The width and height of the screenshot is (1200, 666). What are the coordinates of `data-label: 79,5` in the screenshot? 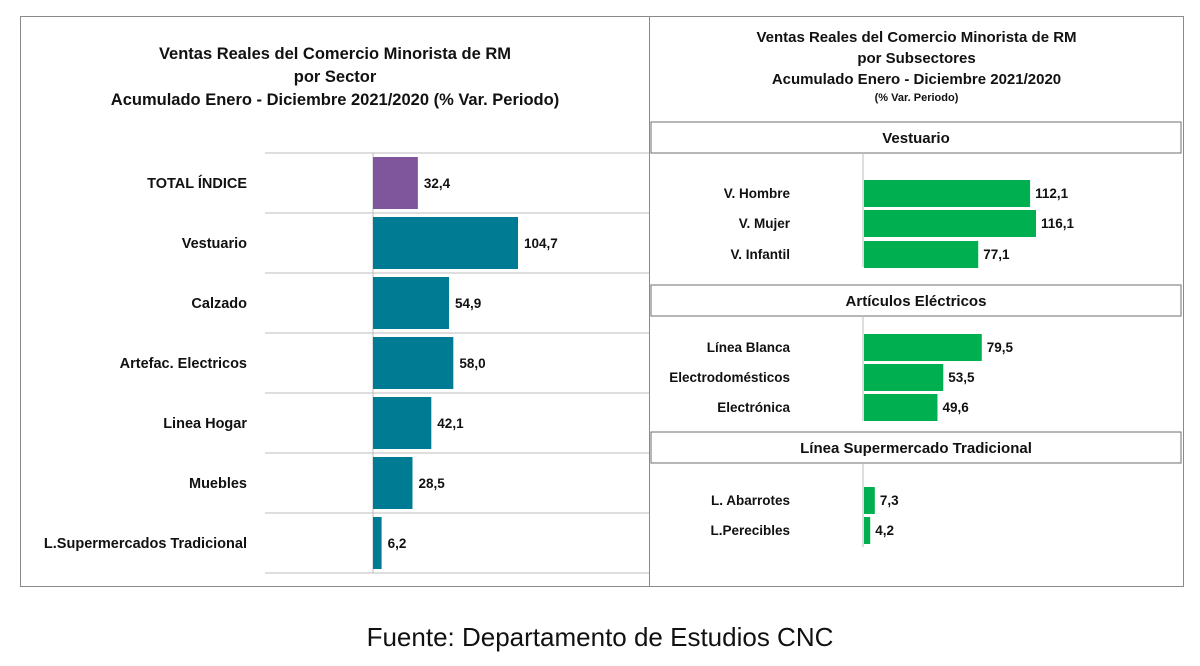 It's located at (1000, 347).